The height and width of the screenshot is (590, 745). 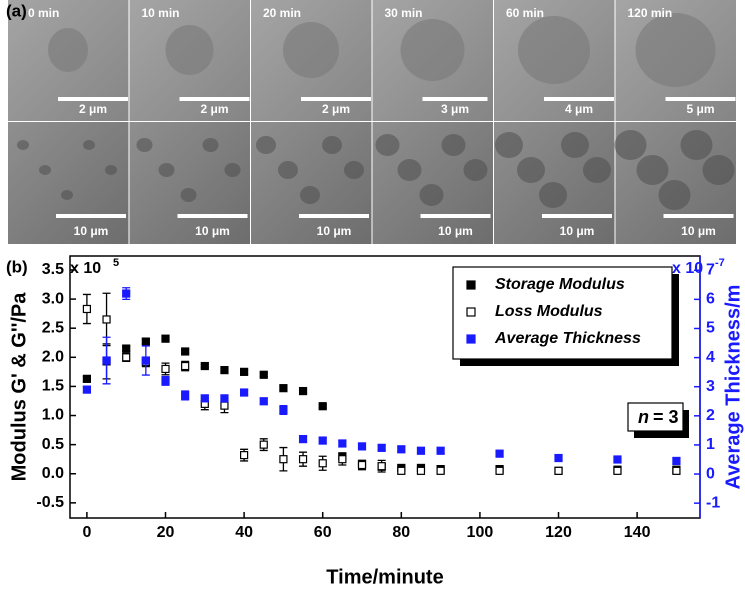 What do you see at coordinates (17, 266) in the screenshot?
I see `panel-label: (b)` at bounding box center [17, 266].